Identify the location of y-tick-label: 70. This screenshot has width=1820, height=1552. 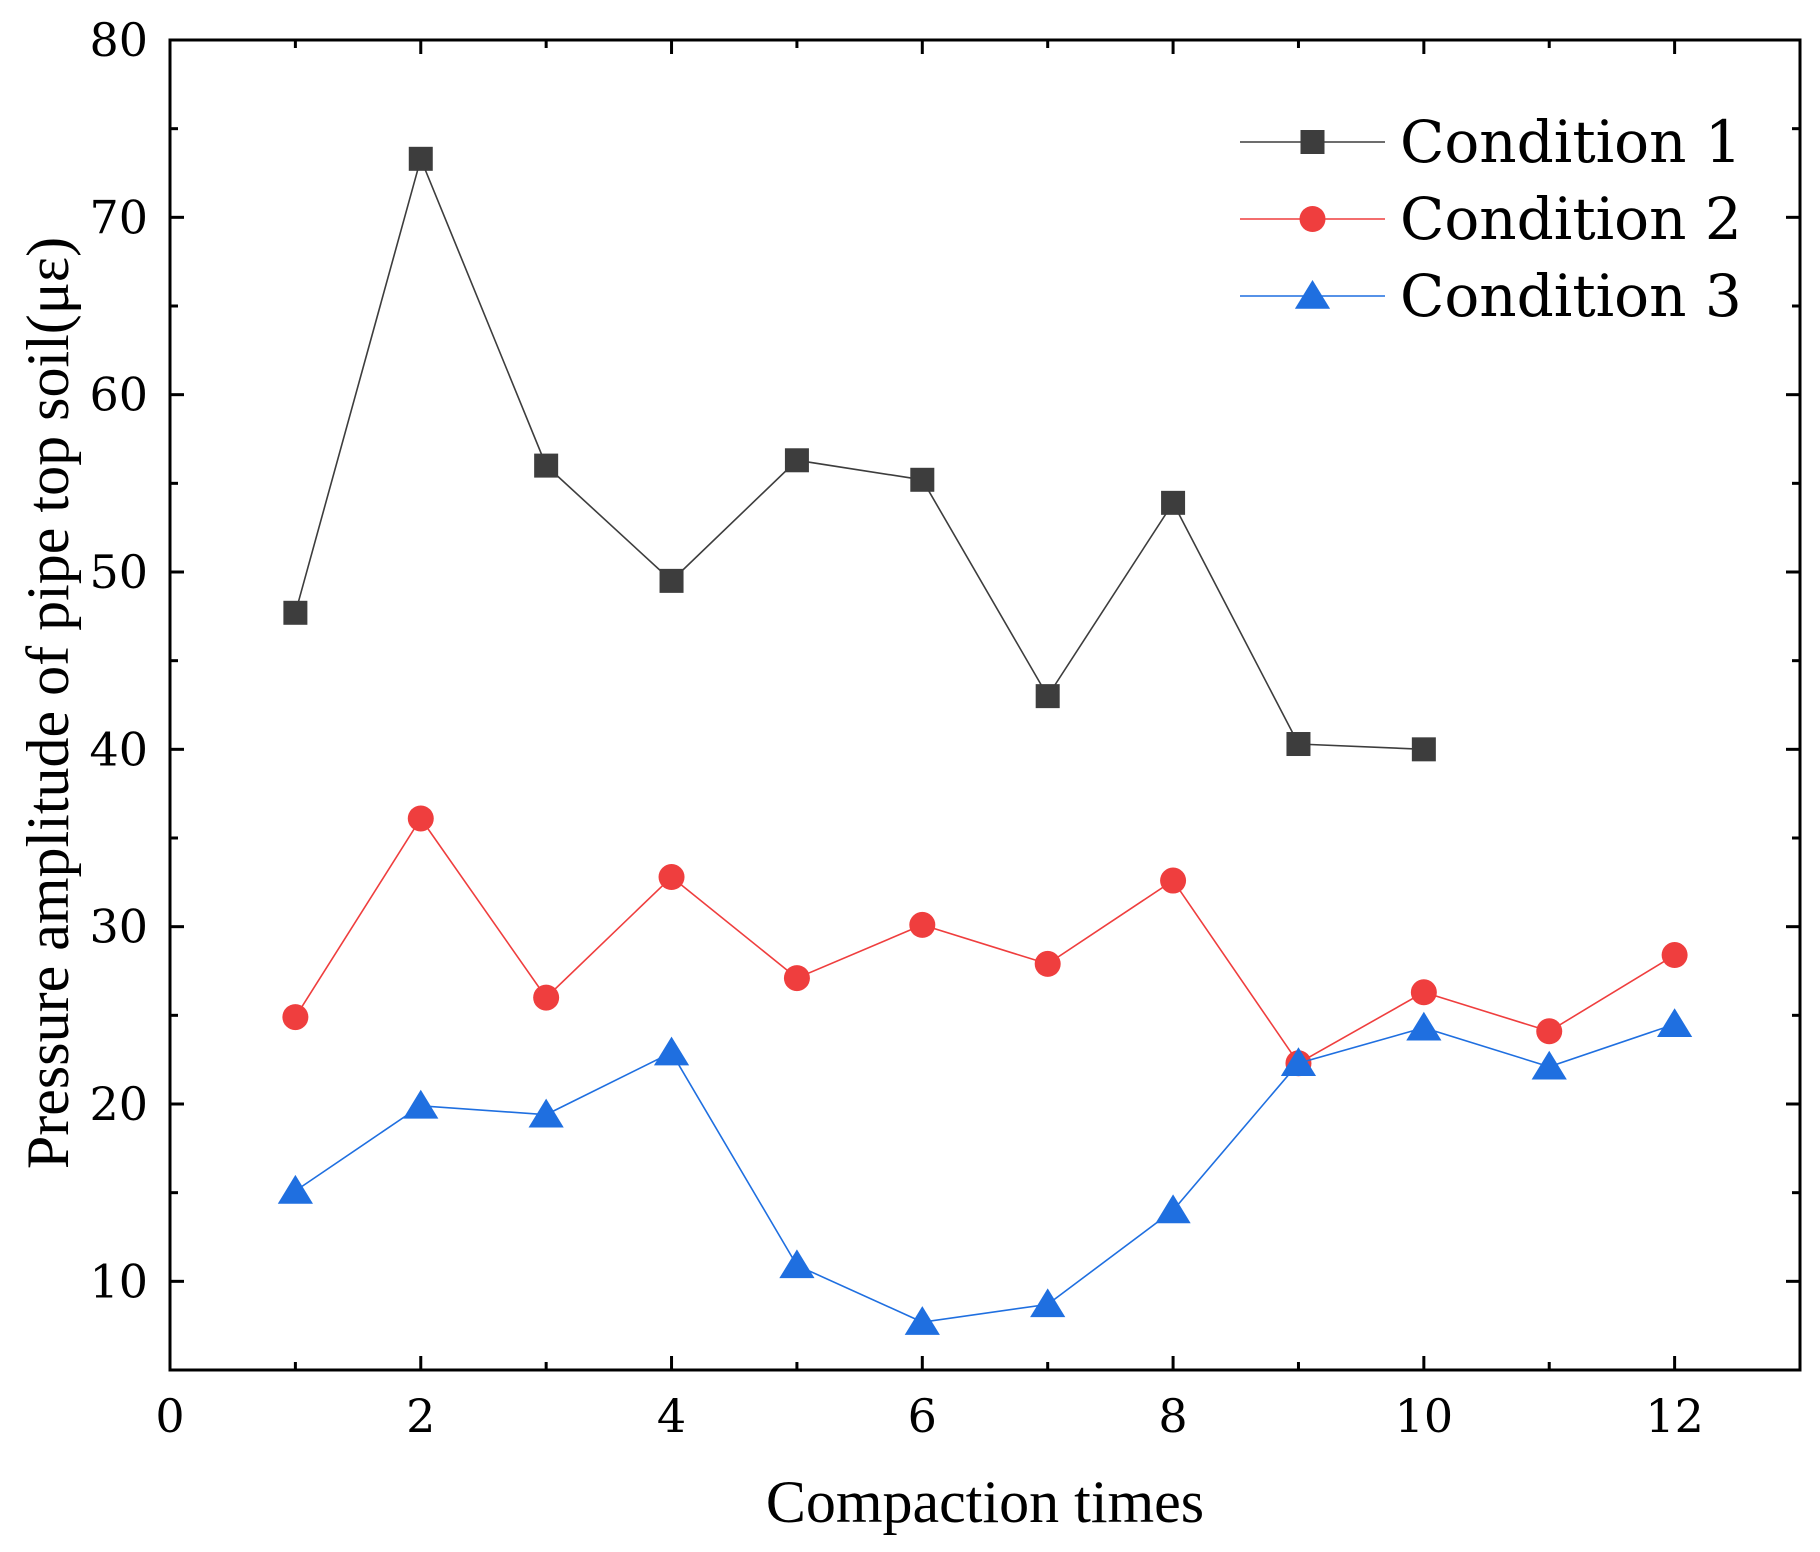
(118, 217).